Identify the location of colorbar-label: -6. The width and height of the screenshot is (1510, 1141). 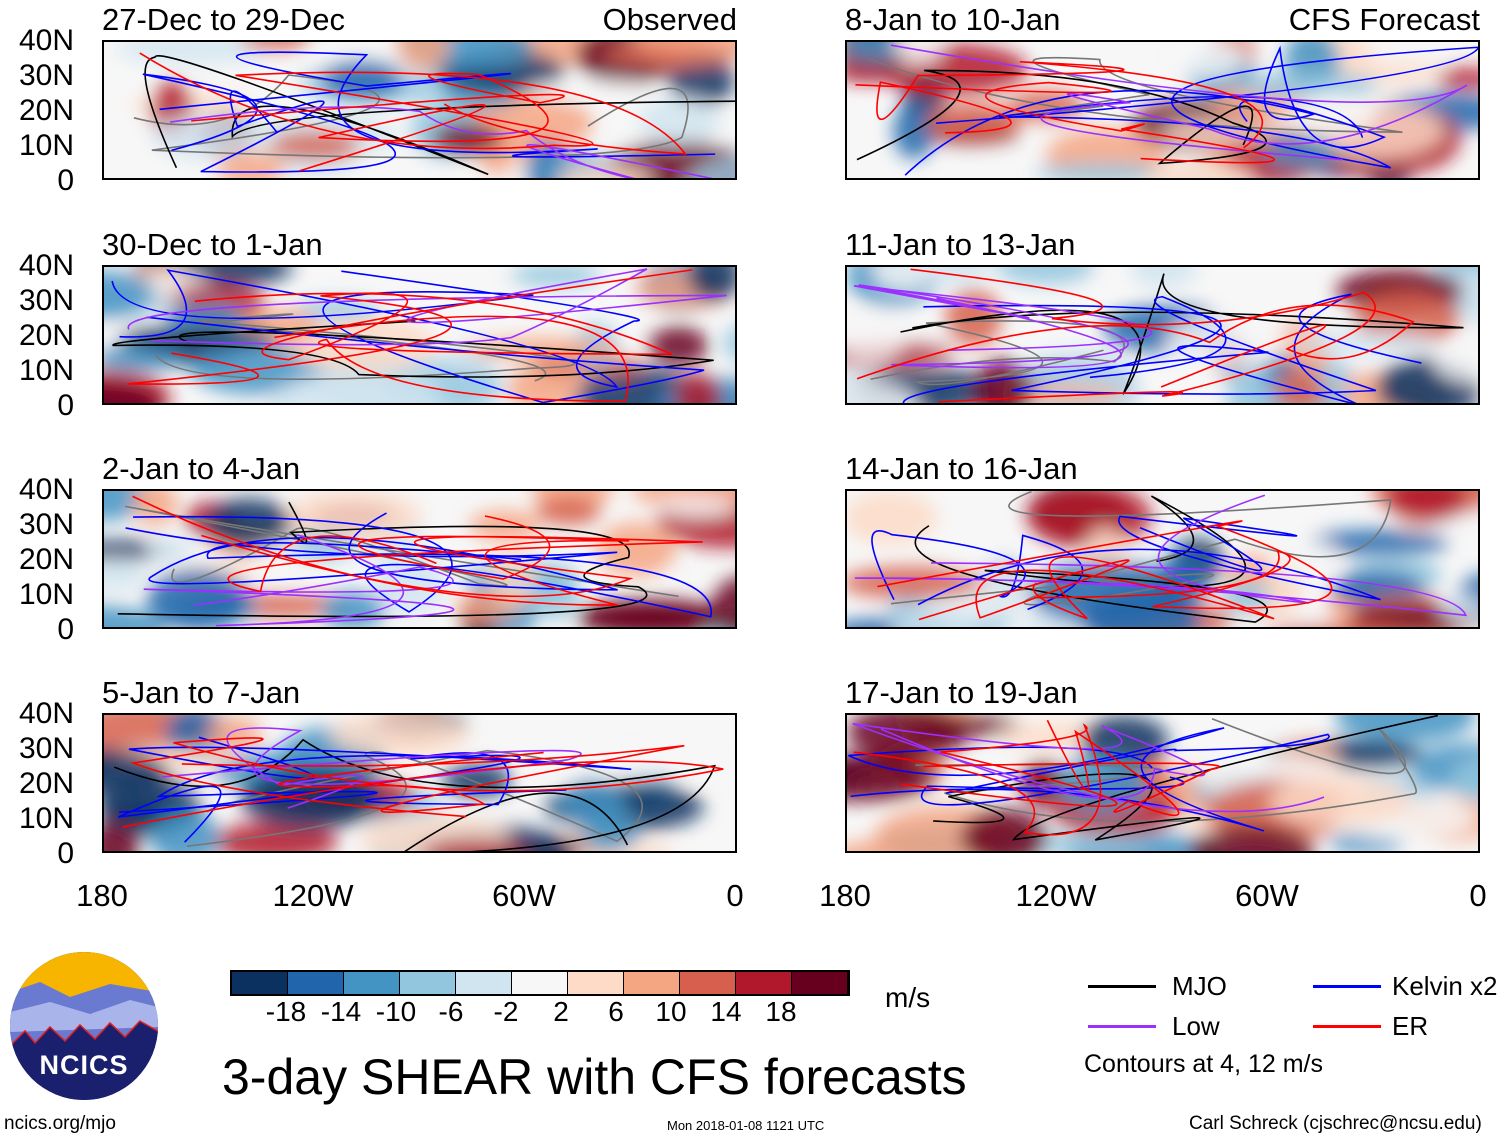
(451, 1011).